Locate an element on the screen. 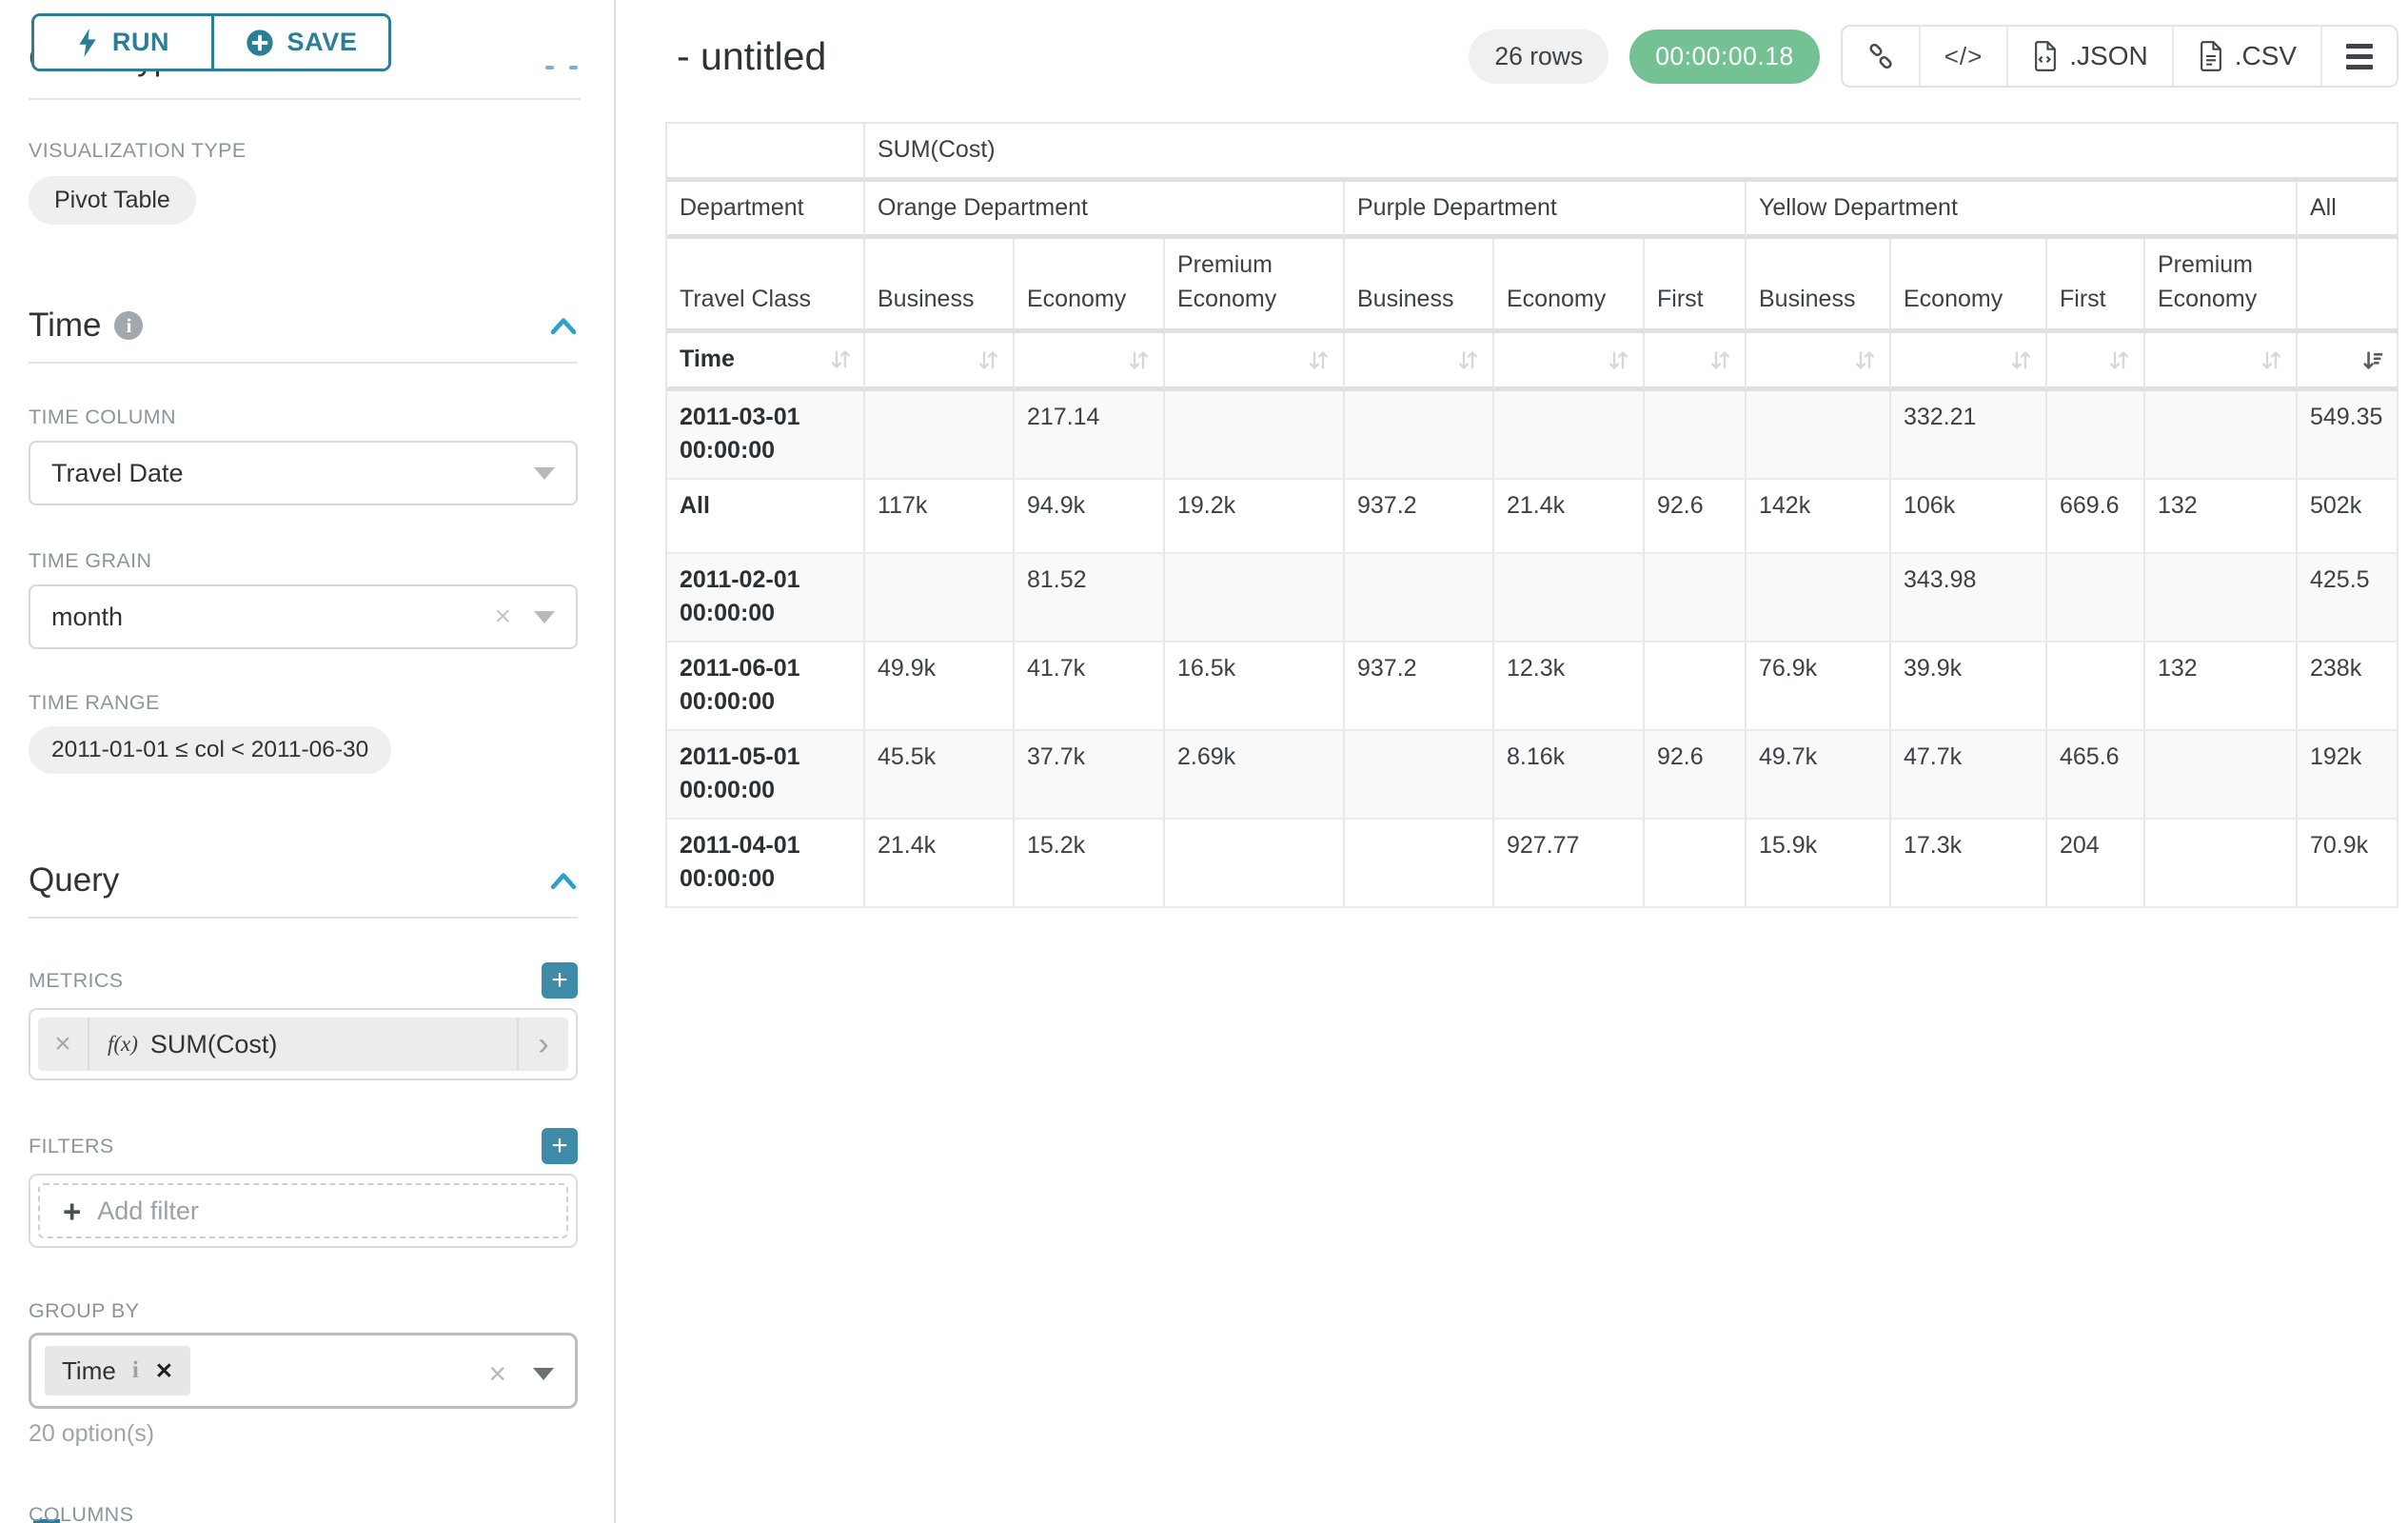  code-icon: </> is located at coordinates (1964, 56).